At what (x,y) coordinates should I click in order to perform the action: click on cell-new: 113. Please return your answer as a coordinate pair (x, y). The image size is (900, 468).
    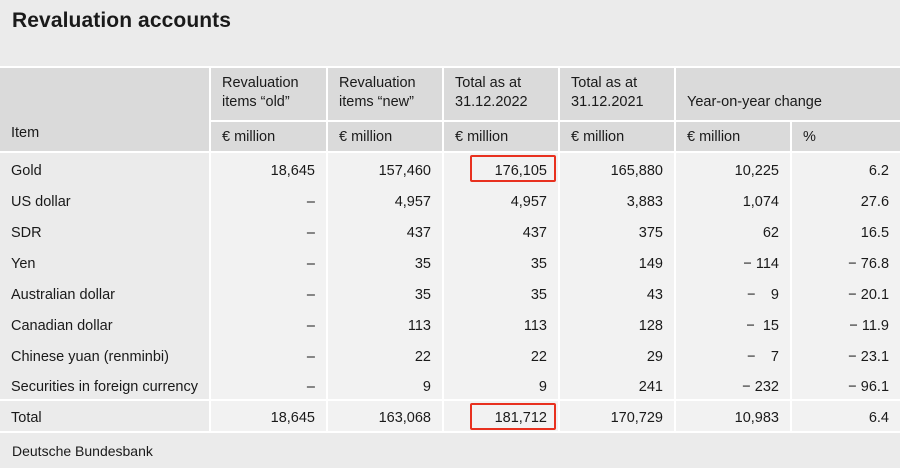
    Looking at the image, I should click on (385, 322).